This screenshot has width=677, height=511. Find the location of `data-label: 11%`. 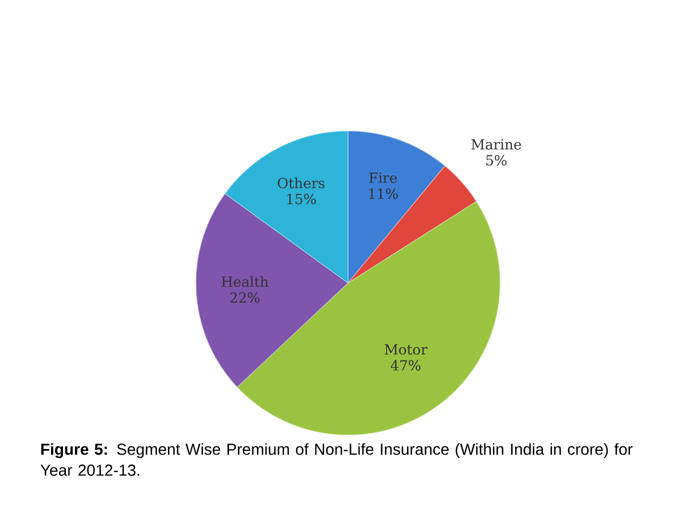

data-label: 11% is located at coordinates (383, 193).